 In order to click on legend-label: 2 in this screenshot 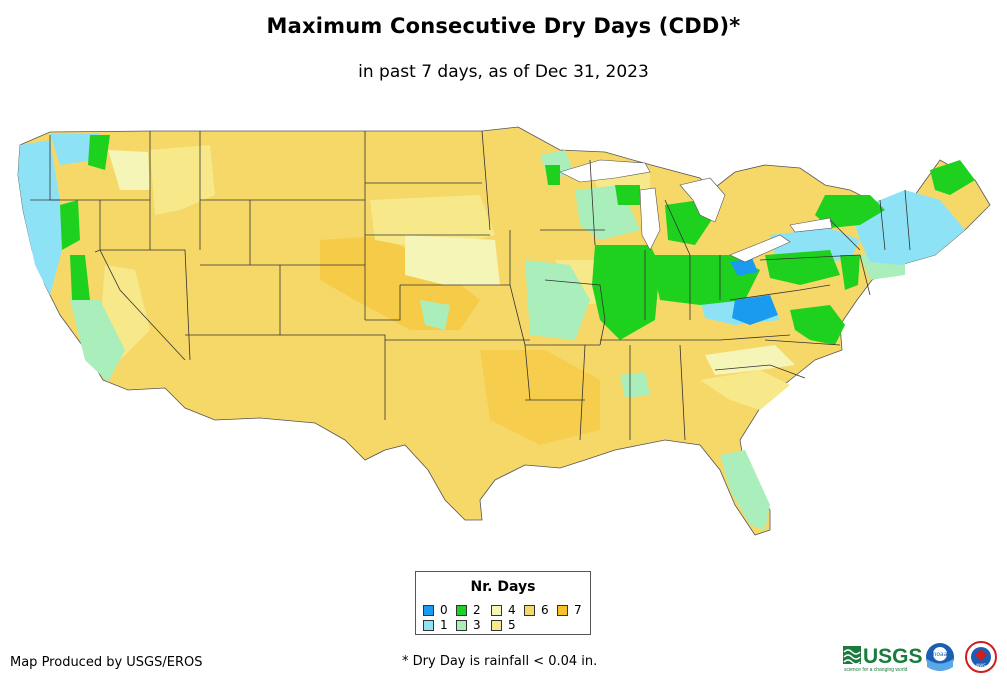, I will do `click(477, 610)`.